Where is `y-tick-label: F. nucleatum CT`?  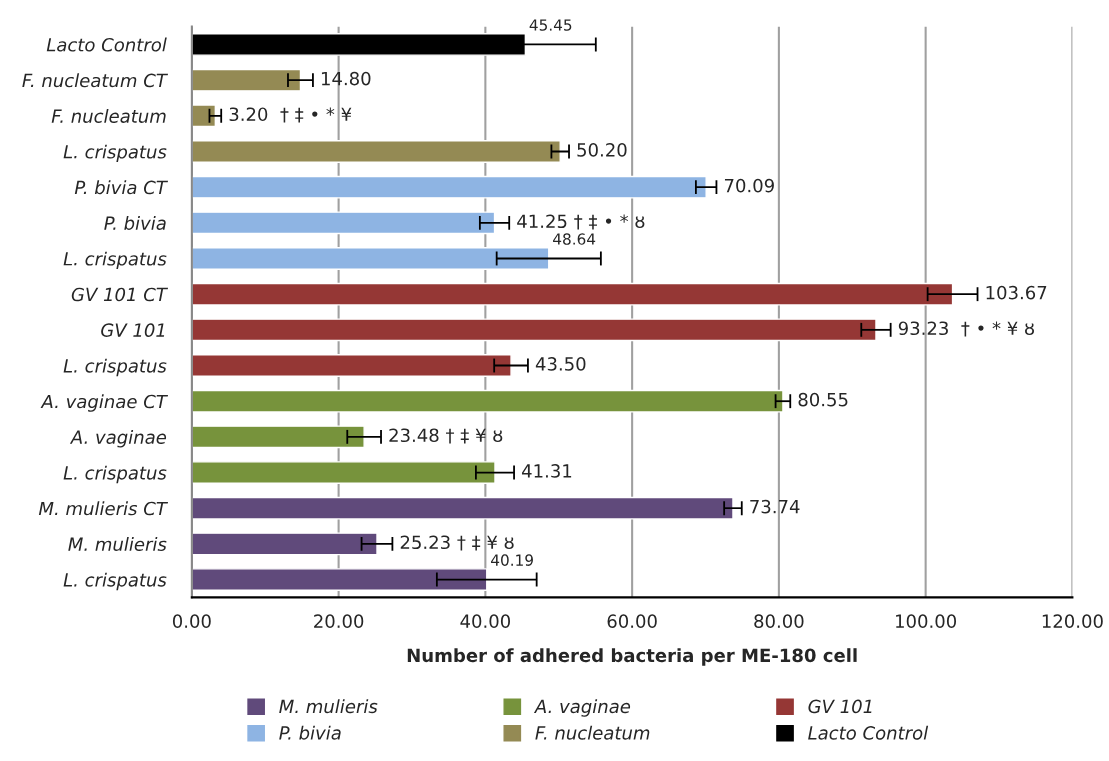
y-tick-label: F. nucleatum CT is located at coordinates (95, 80).